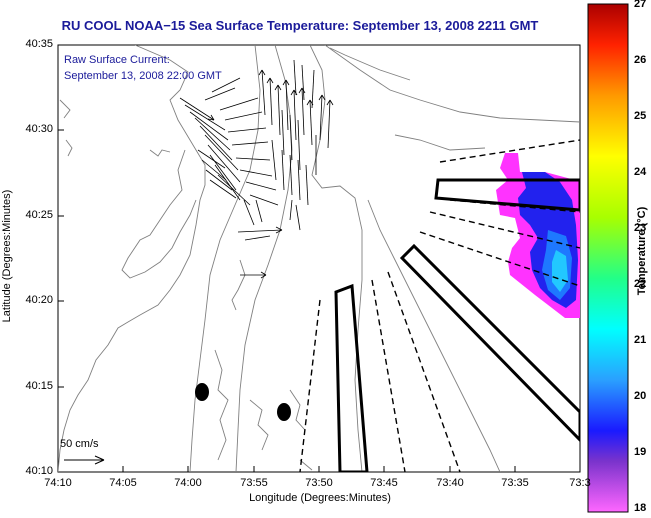 Image resolution: width=651 pixels, height=518 pixels. What do you see at coordinates (39, 215) in the screenshot?
I see `ytick-label: 40:25` at bounding box center [39, 215].